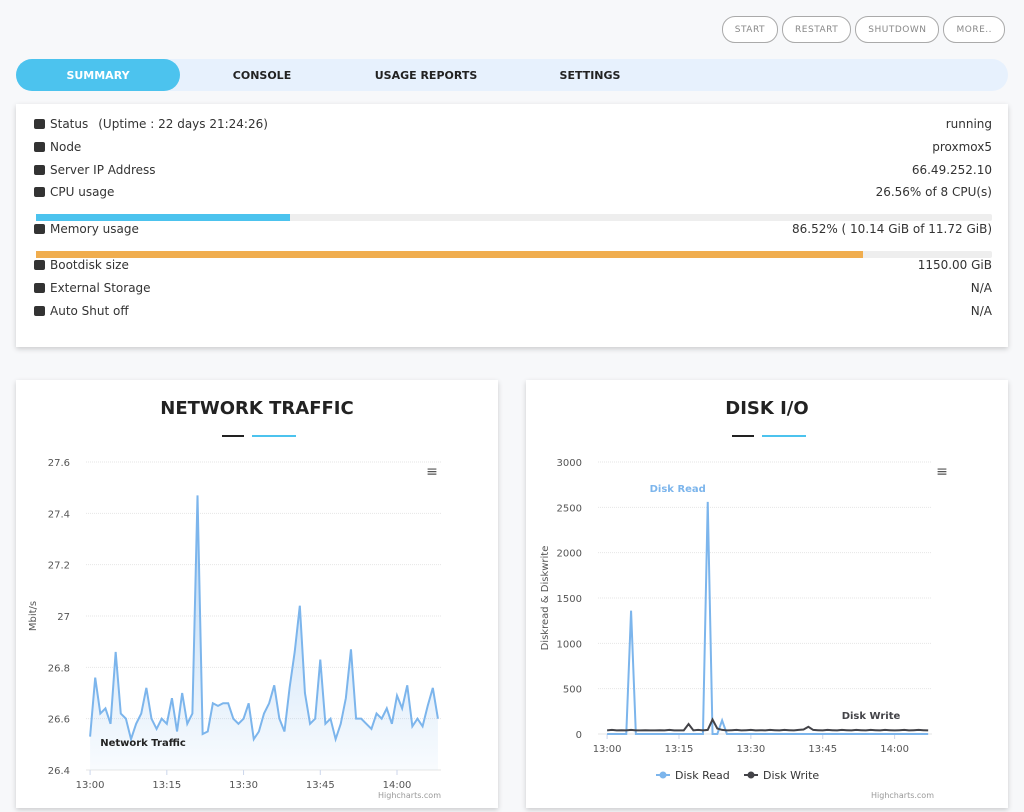  Describe the element at coordinates (817, 29) in the screenshot. I see `action-button: RESTART` at that location.